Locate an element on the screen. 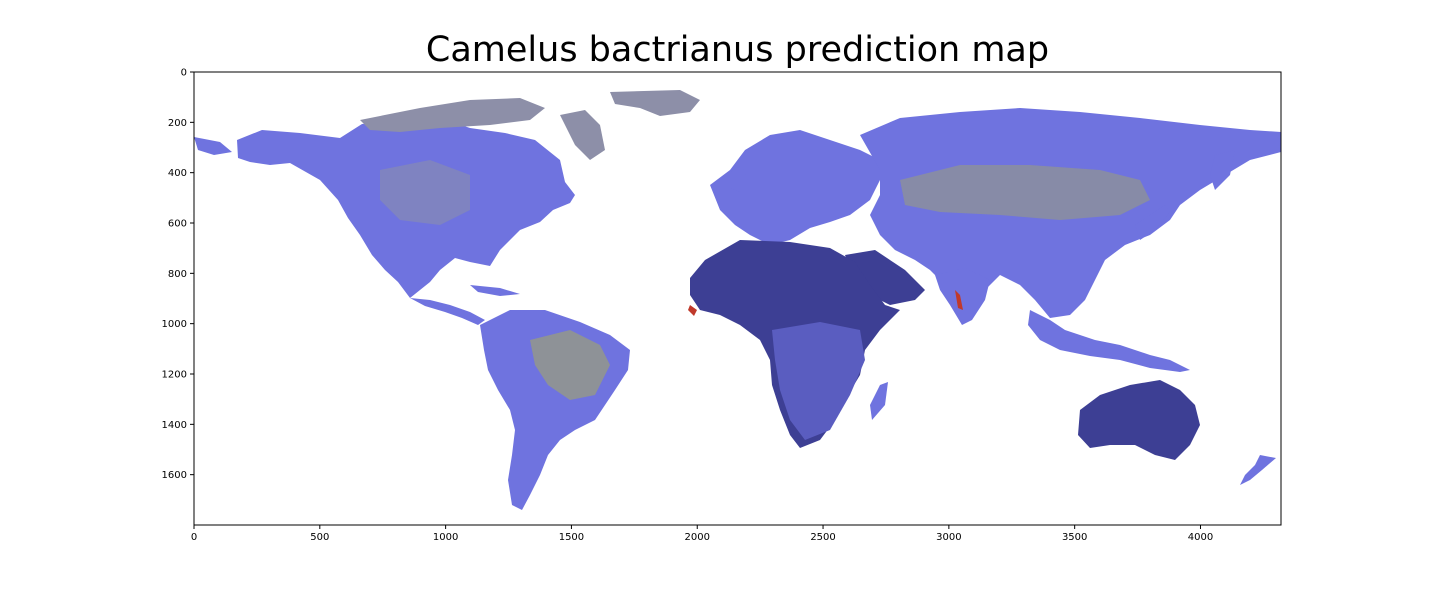  landmass-asia-olive is located at coordinates (1025, 192).